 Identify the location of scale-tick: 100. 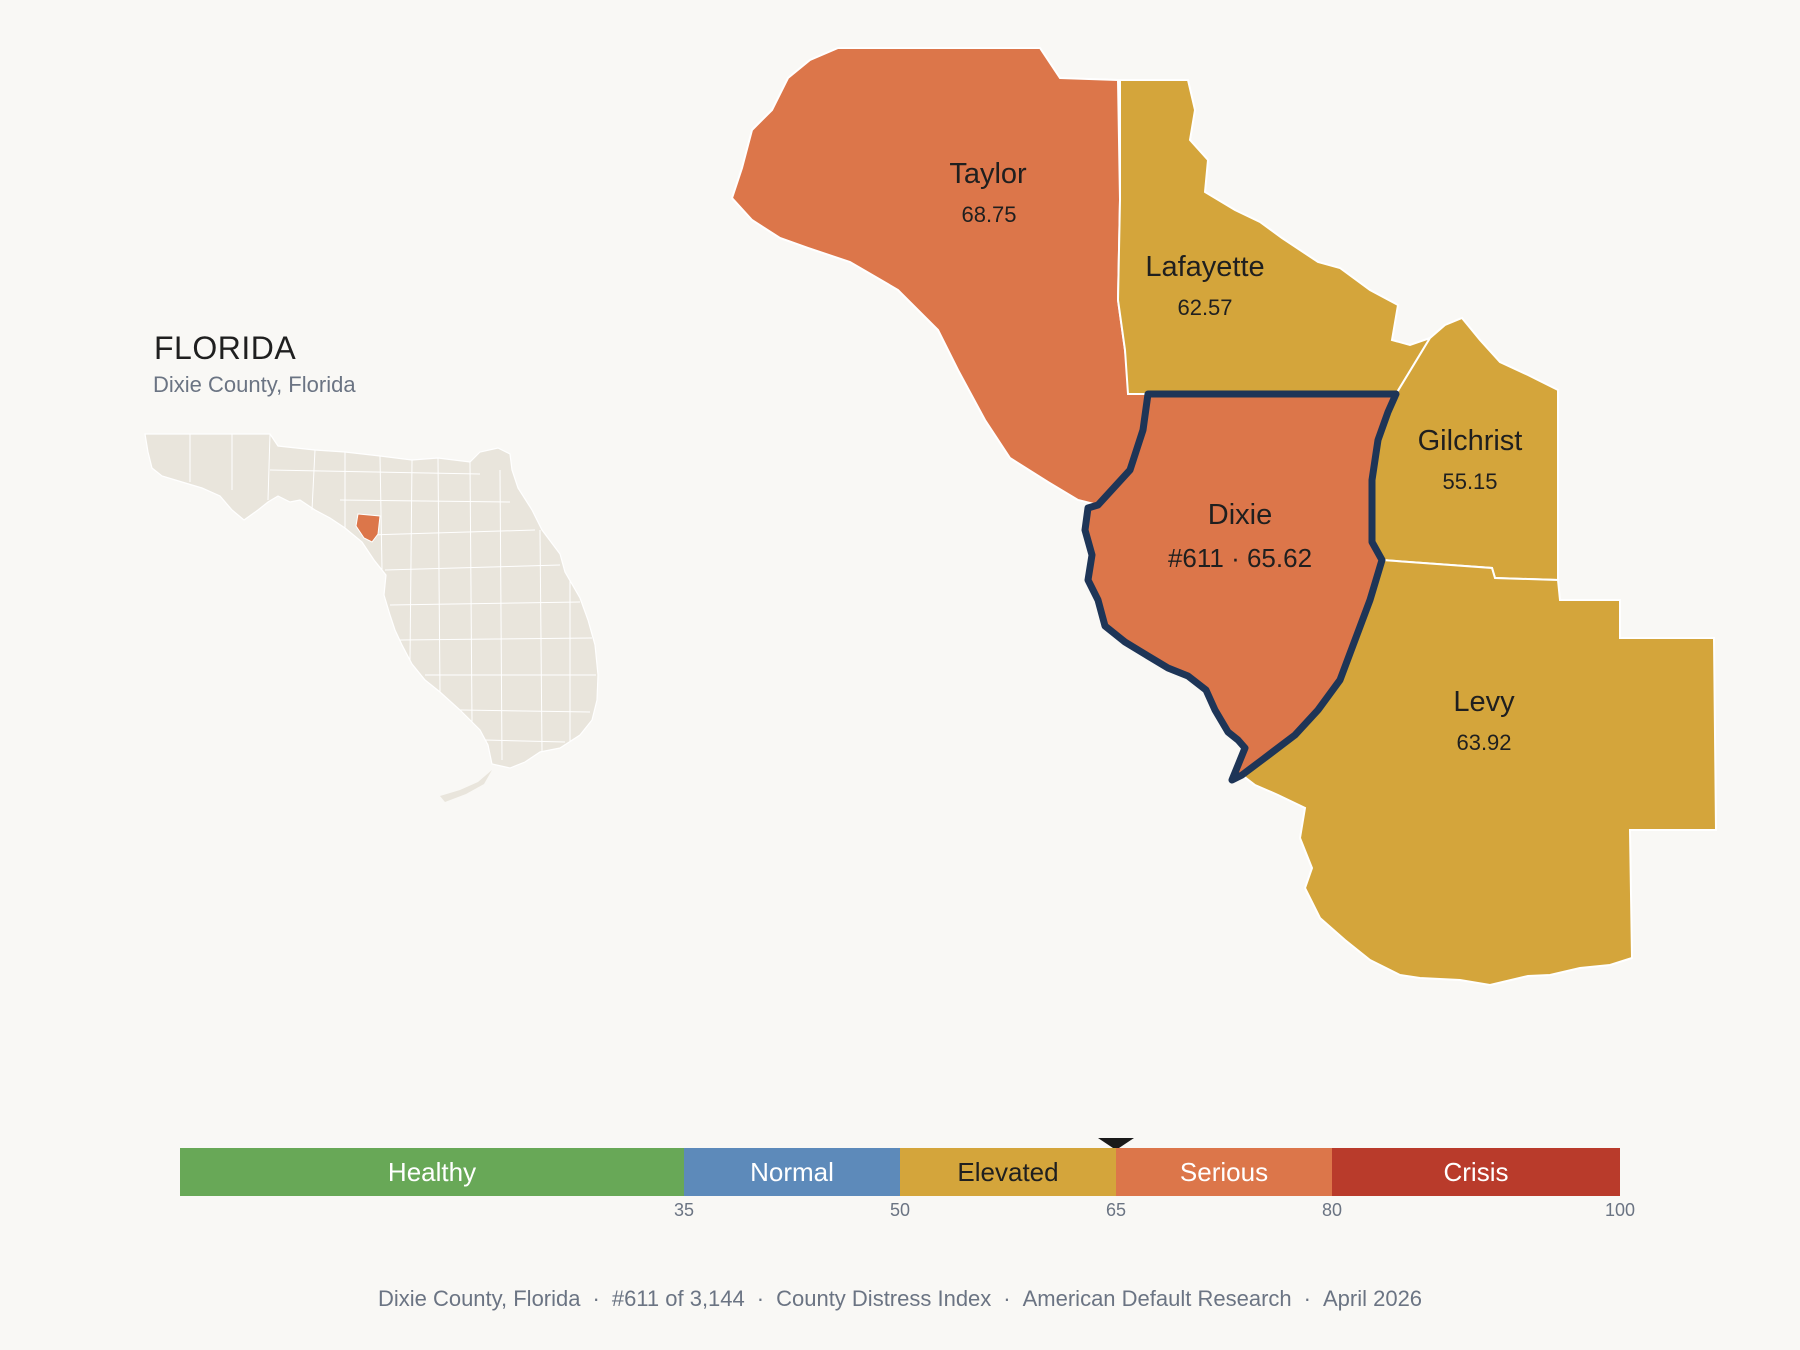
(1620, 1210).